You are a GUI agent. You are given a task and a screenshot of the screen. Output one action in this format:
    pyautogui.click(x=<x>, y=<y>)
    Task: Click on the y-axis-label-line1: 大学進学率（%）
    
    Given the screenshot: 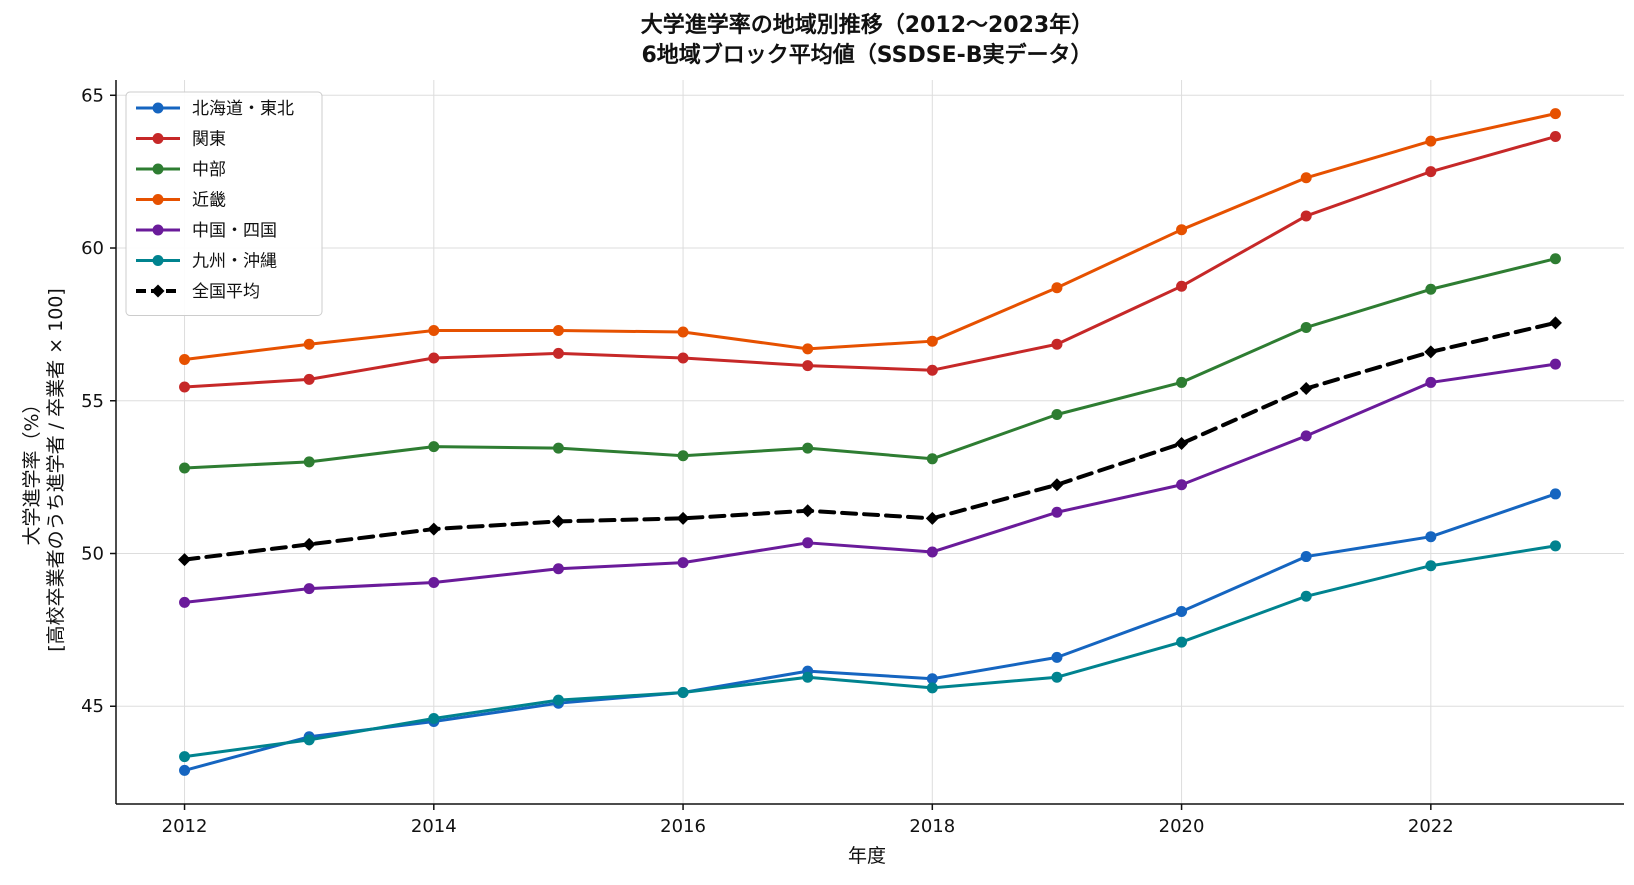 What is the action you would take?
    pyautogui.click(x=32, y=469)
    